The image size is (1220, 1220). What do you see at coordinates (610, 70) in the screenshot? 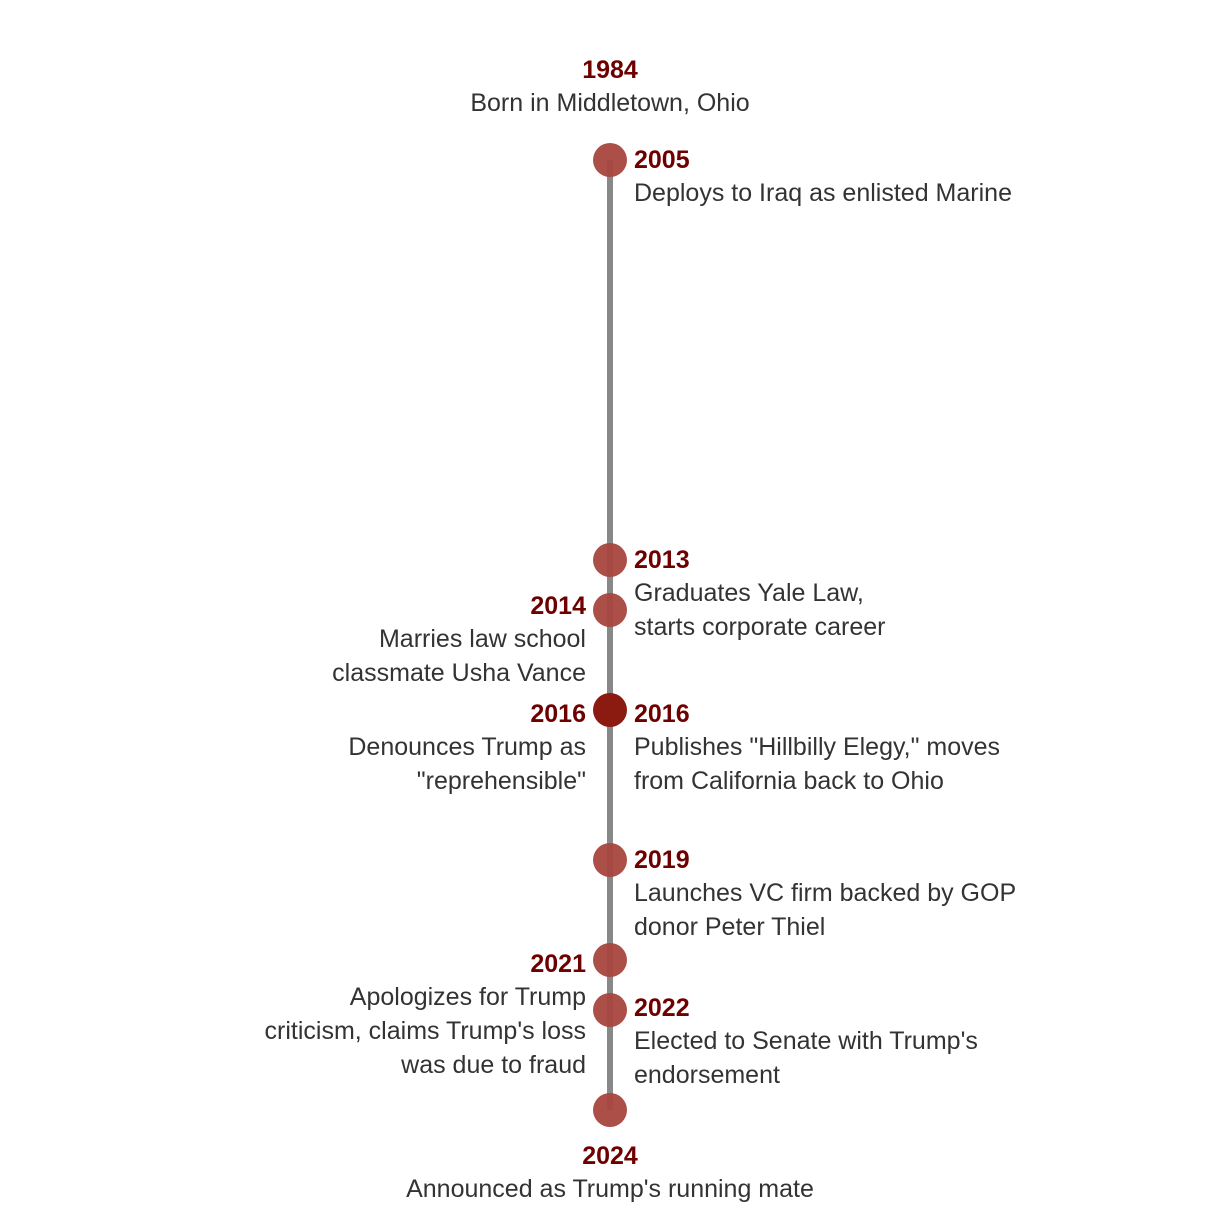
I see `event-year: 1984` at bounding box center [610, 70].